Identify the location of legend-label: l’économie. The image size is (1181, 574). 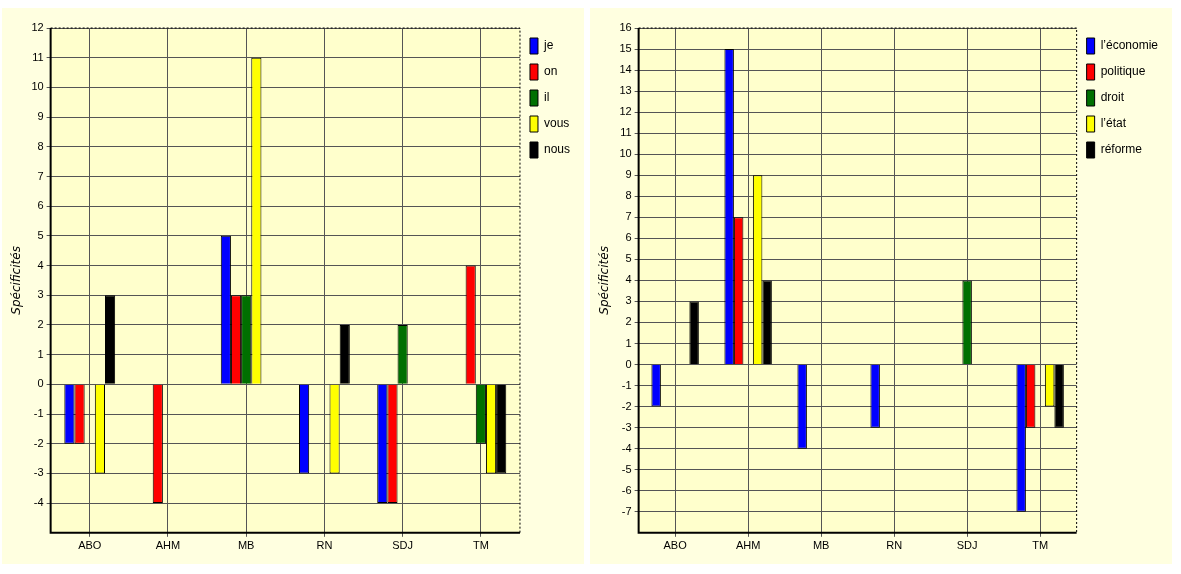
(1129, 45).